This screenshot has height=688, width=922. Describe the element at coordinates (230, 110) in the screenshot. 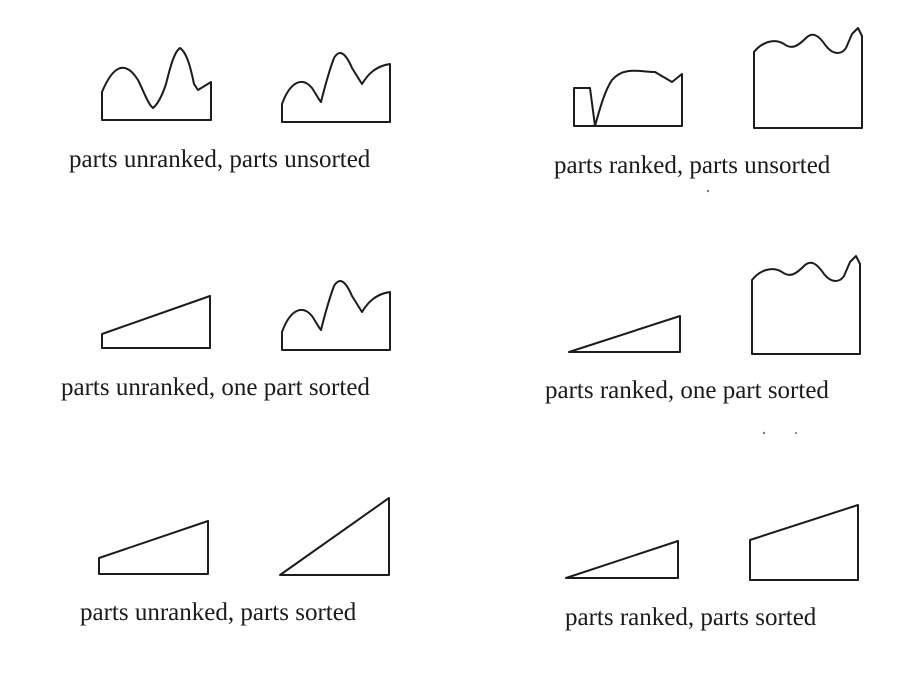

I see `panel-unranked-unsorted: parts unranked, parts unsorted` at that location.